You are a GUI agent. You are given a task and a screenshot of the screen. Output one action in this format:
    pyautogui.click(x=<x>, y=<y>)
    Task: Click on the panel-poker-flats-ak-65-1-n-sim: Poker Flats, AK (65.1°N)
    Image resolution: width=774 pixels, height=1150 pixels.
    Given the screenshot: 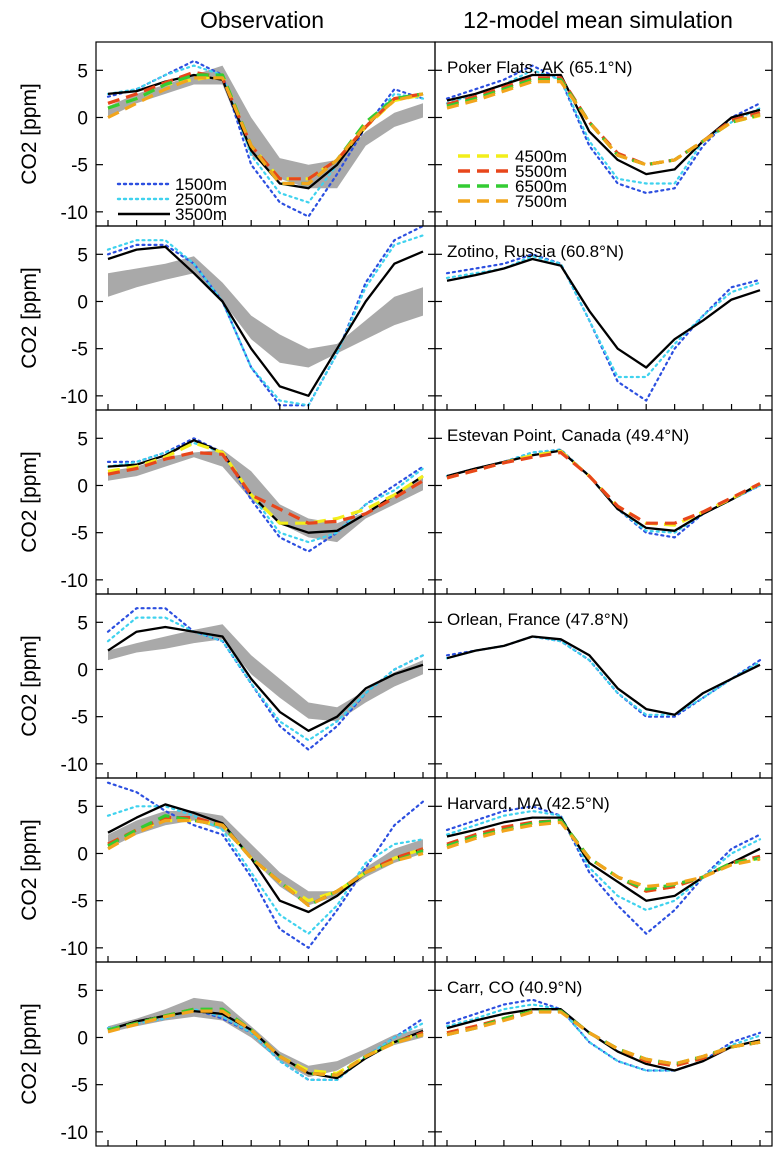 What is the action you would take?
    pyautogui.click(x=603, y=134)
    